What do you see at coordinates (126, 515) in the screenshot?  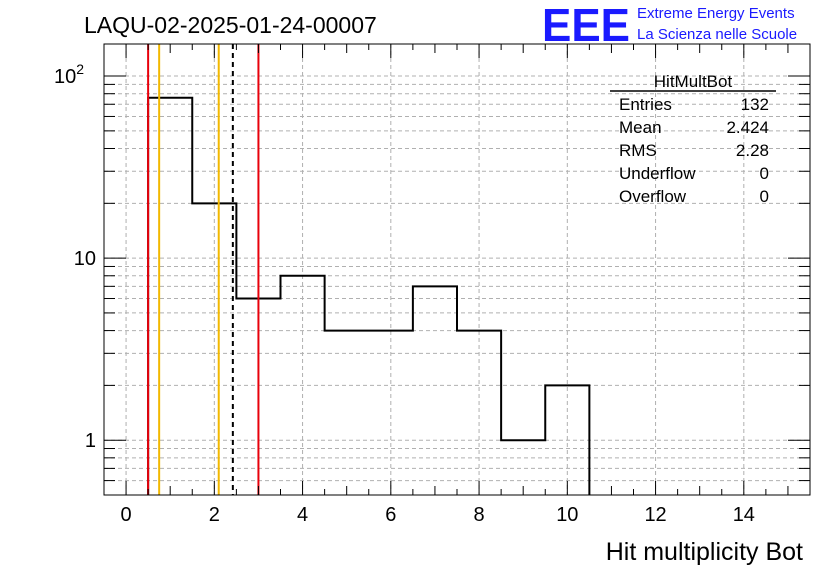 I see `x-tick-label: 0` at bounding box center [126, 515].